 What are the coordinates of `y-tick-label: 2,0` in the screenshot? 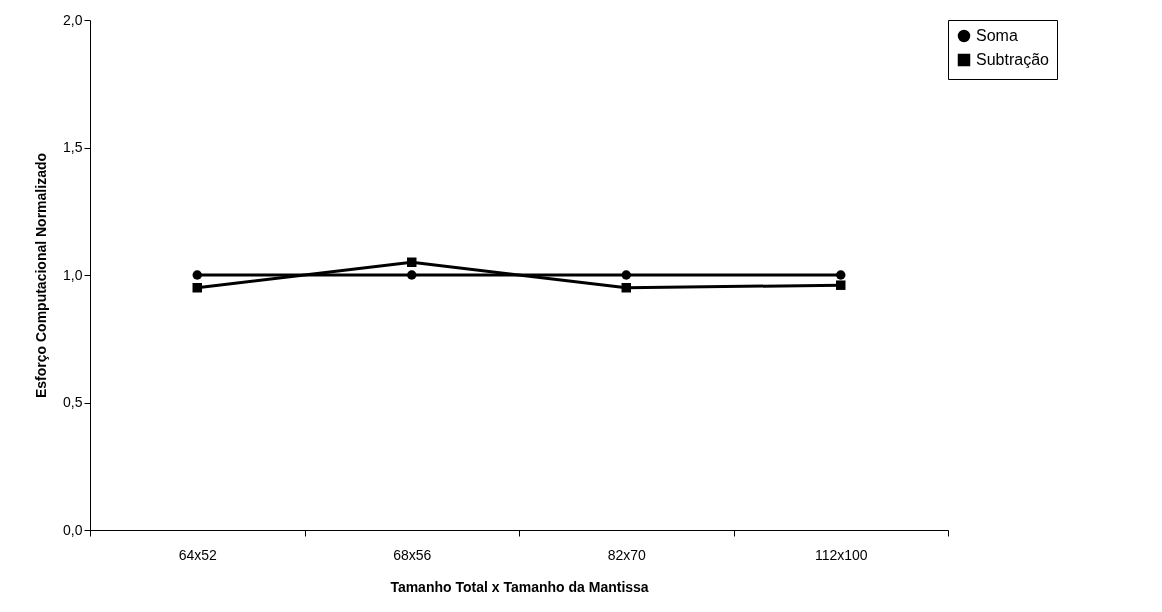 It's located at (73, 19).